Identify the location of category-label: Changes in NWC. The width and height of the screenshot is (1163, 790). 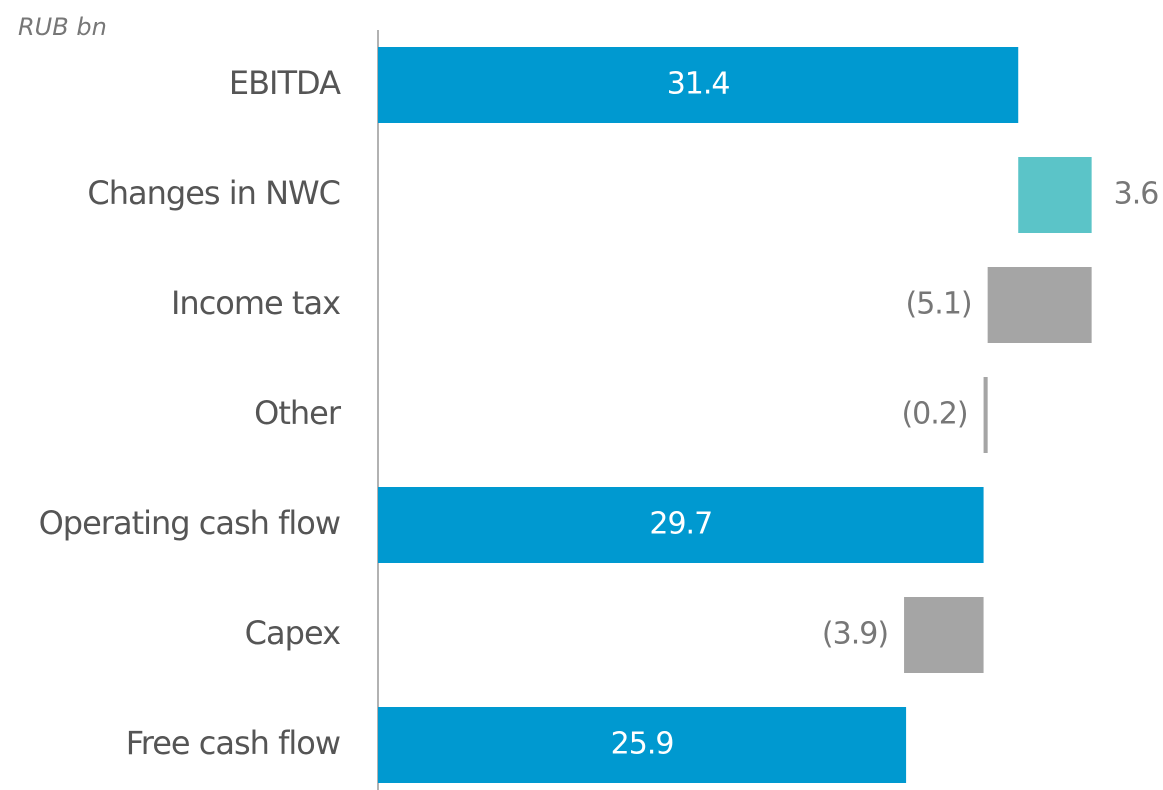
(213, 193).